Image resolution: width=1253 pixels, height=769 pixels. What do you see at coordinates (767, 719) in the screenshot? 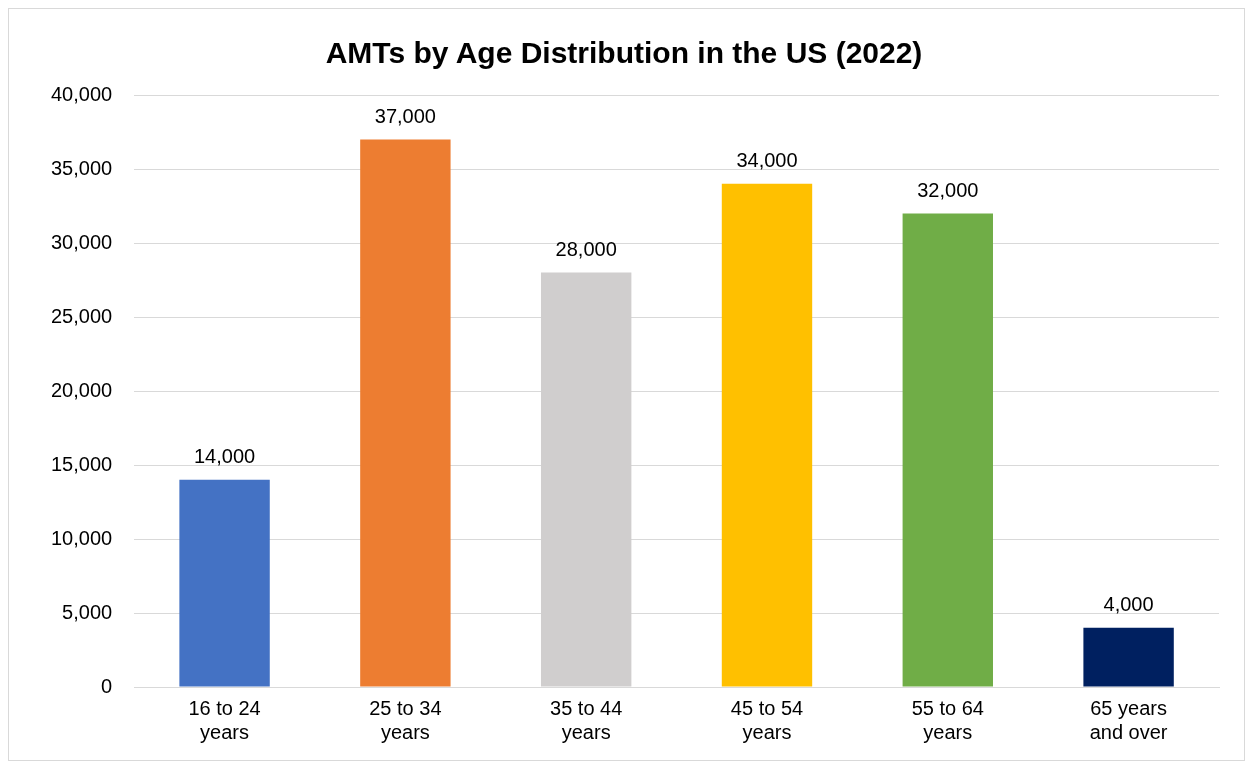
I see `x-tick-label: 45 to 54 years` at bounding box center [767, 719].